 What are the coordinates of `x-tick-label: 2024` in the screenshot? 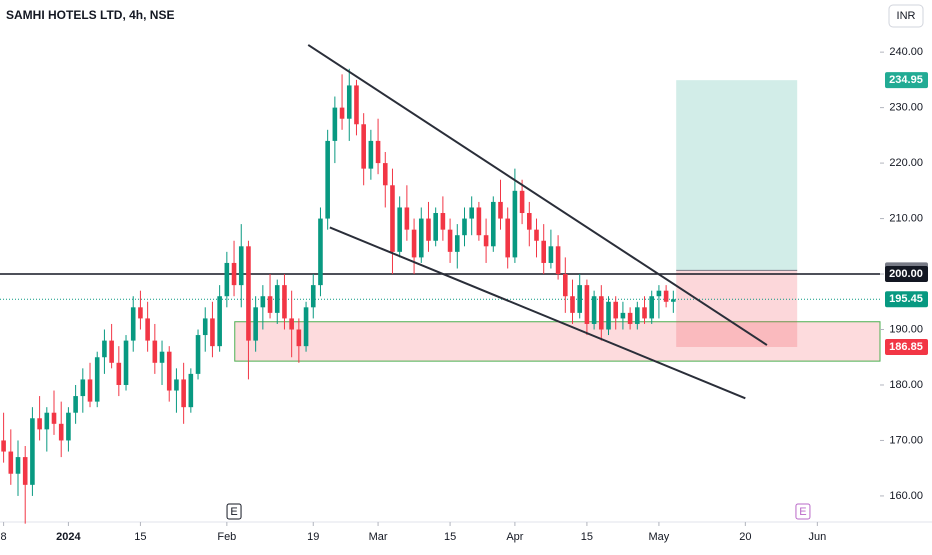 It's located at (68, 537).